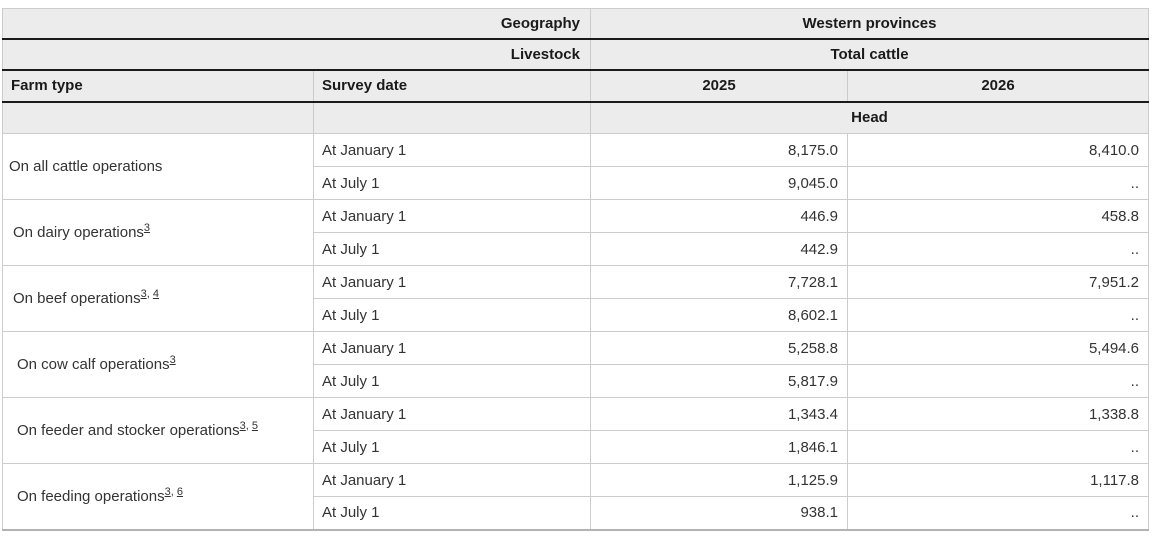  Describe the element at coordinates (296, 24) in the screenshot. I see `geography-label-cell: Geography` at that location.